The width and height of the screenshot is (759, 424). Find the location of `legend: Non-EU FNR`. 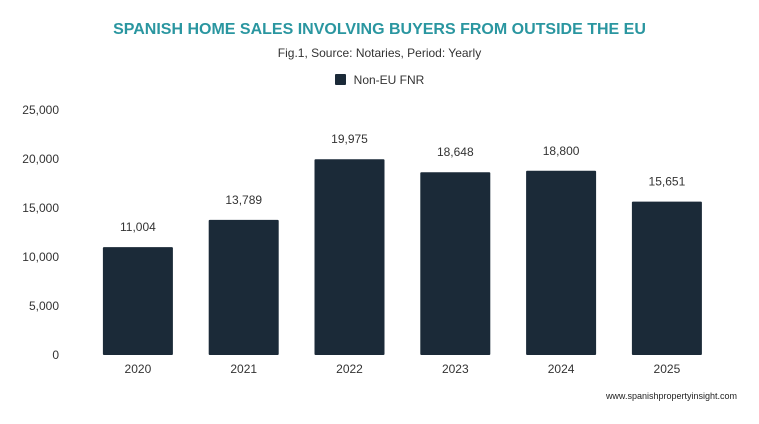

legend: Non-EU FNR is located at coordinates (379, 80).